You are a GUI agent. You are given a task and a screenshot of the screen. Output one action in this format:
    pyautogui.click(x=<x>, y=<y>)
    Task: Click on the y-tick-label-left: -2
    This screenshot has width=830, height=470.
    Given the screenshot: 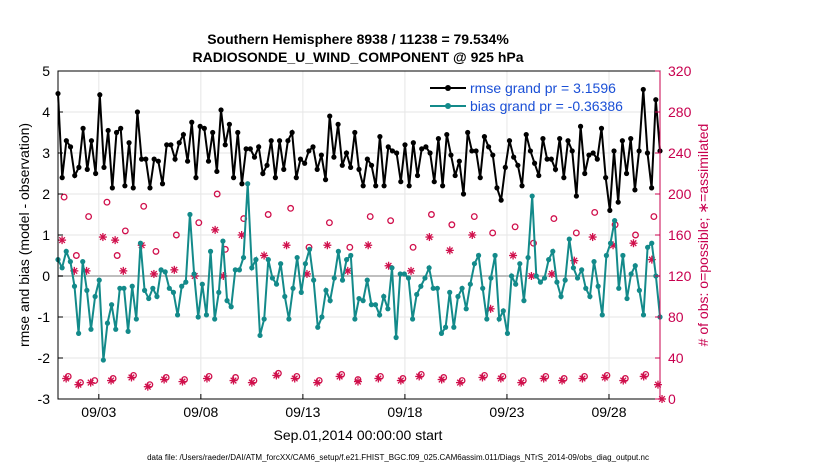 What is the action you would take?
    pyautogui.click(x=44, y=358)
    